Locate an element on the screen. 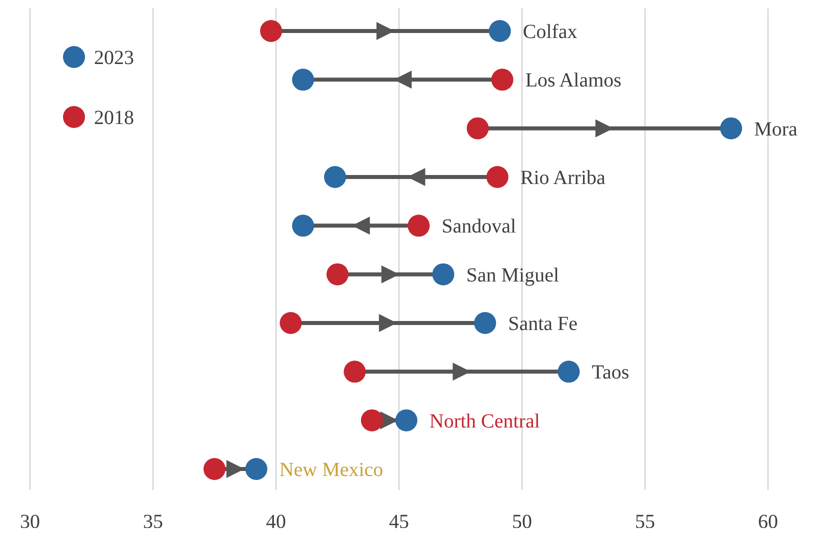 The image size is (816, 536). x-tick-label: 55 is located at coordinates (645, 522).